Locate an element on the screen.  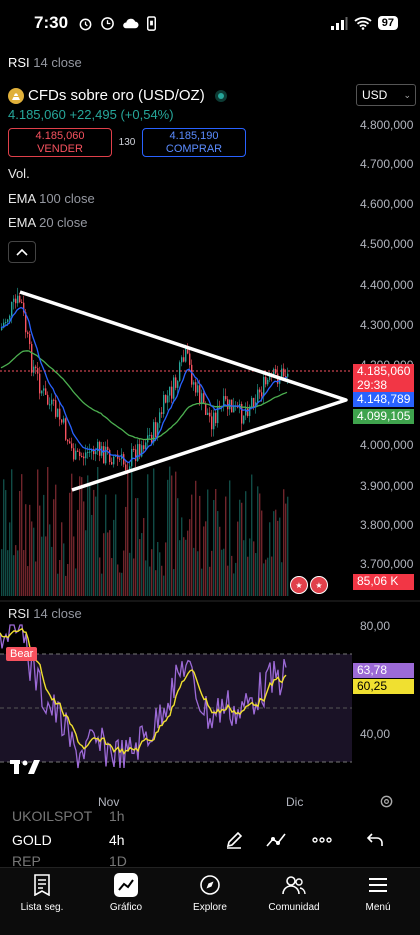
price-axis-label: 4.400,000 is located at coordinates (387, 285).